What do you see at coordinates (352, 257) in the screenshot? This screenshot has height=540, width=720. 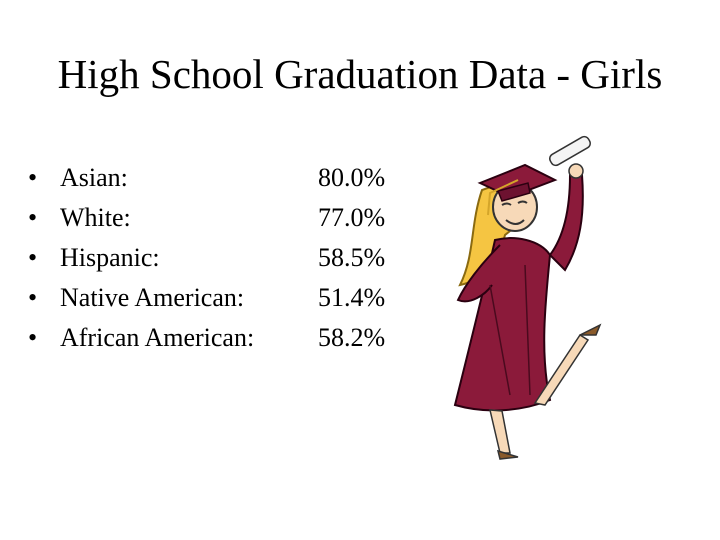 I see `item-value: 58.5%` at bounding box center [352, 257].